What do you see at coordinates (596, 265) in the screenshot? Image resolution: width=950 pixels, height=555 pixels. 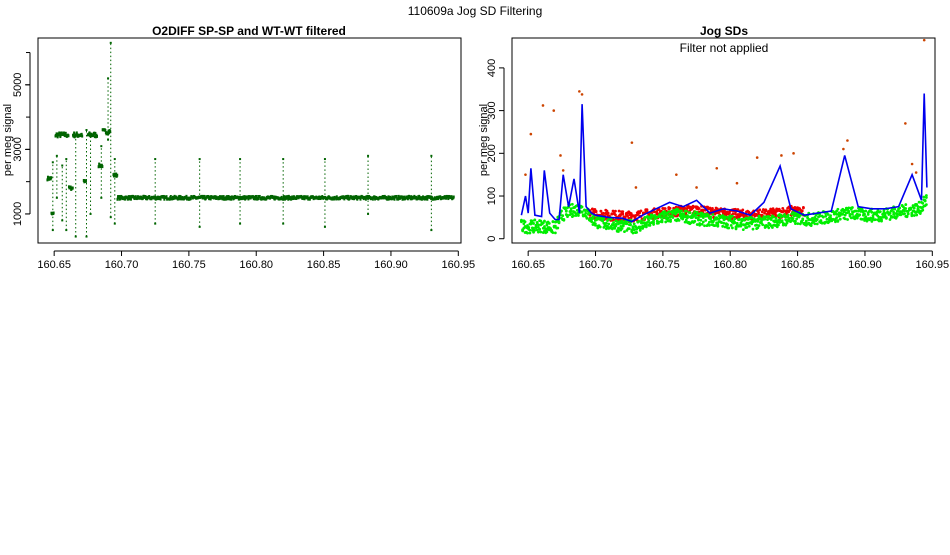 I see `right-chart-x-tick-label: 160.70` at bounding box center [596, 265].